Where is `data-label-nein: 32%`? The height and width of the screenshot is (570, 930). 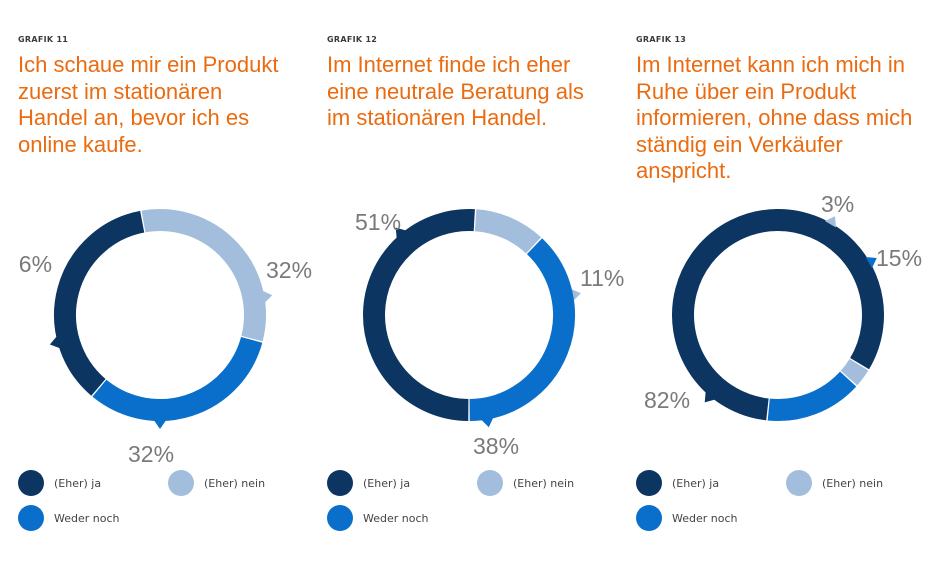
data-label-nein: 32% is located at coordinates (289, 270).